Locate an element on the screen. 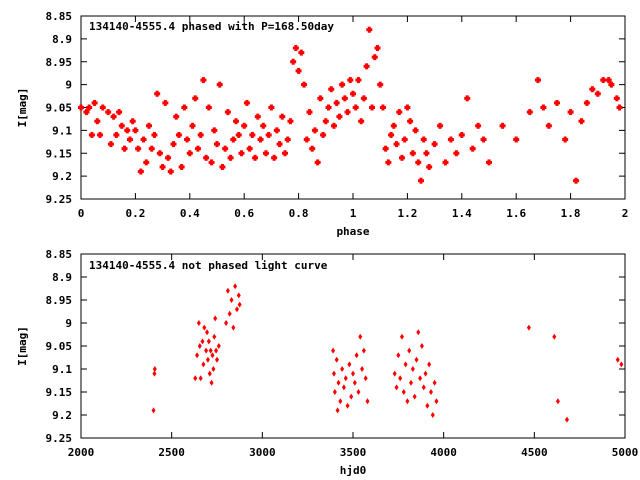  y-tick-label: 9.15 is located at coordinates (59, 392).